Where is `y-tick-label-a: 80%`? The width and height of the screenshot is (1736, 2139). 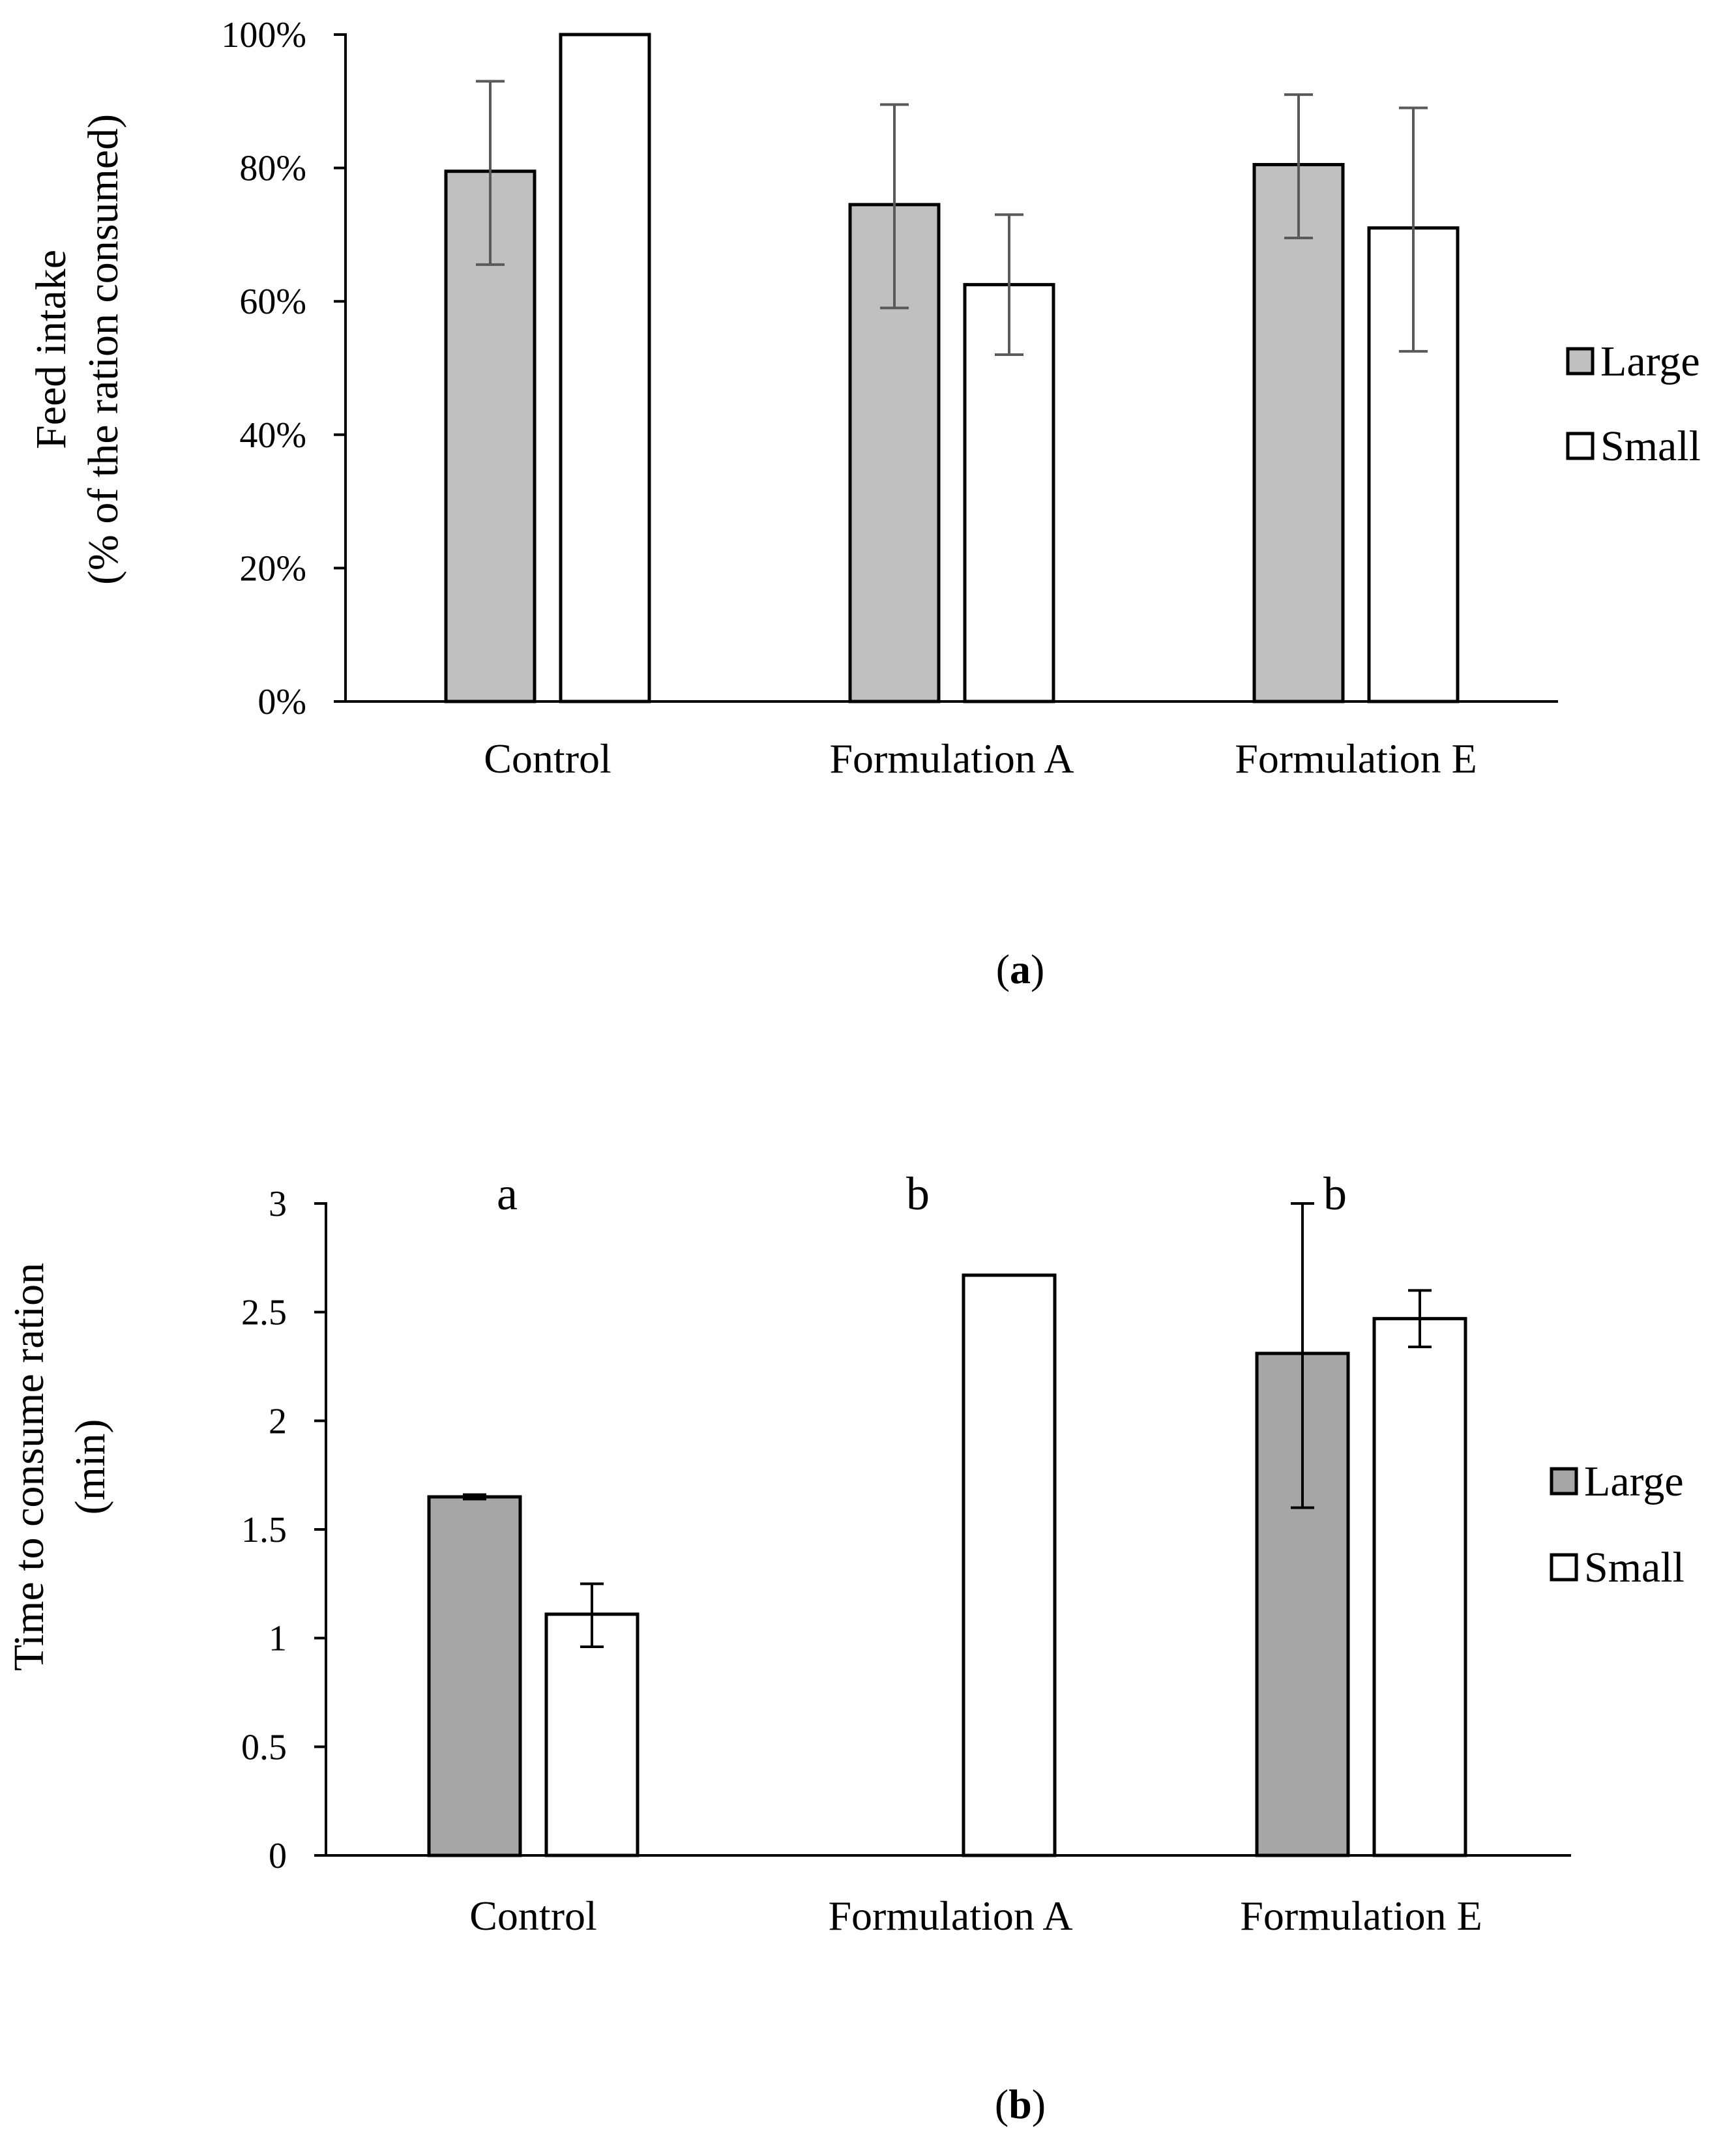 y-tick-label-a: 80% is located at coordinates (272, 169).